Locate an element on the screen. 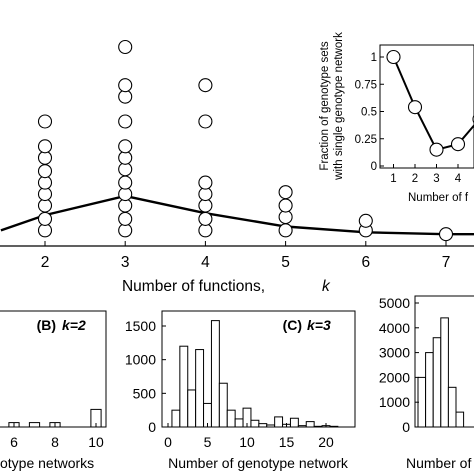 This screenshot has height=474, width=474. inset-line is located at coordinates (433, 103).